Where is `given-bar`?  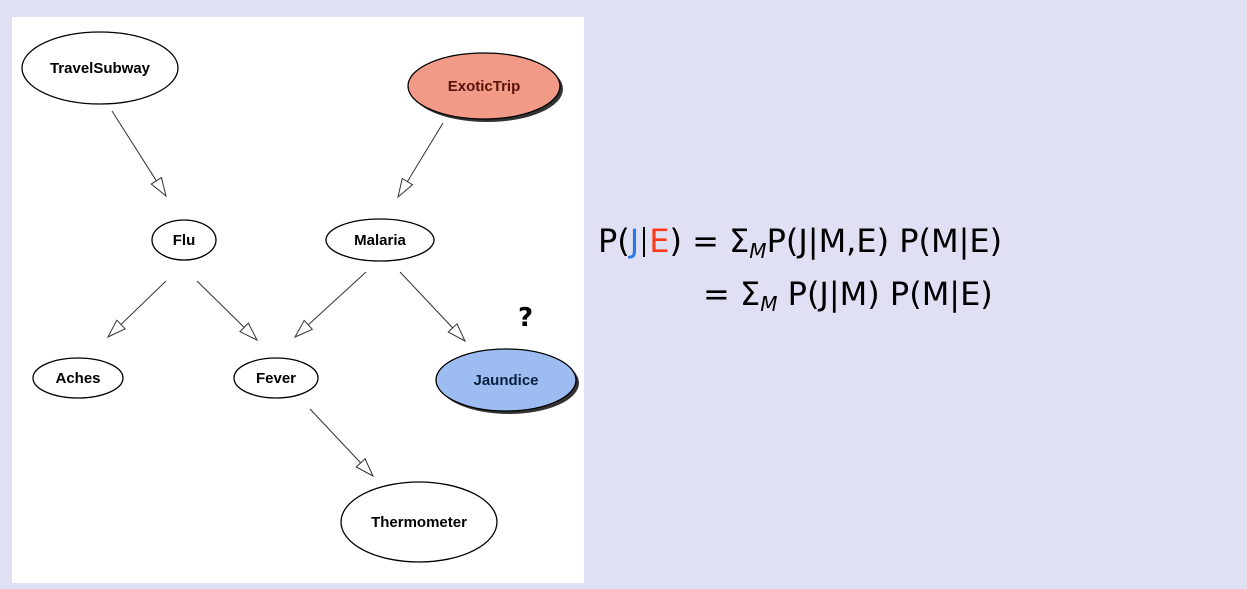 given-bar is located at coordinates (644, 242).